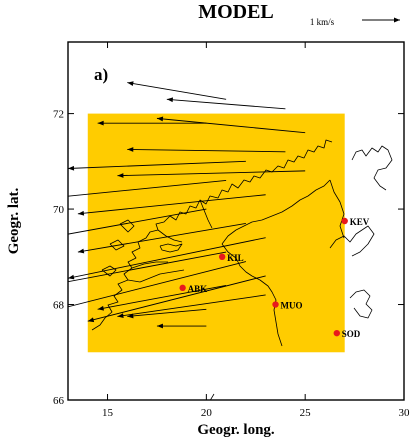 The image size is (415, 440). Describe the element at coordinates (198, 289) in the screenshot. I see `station-label: ABK` at that location.